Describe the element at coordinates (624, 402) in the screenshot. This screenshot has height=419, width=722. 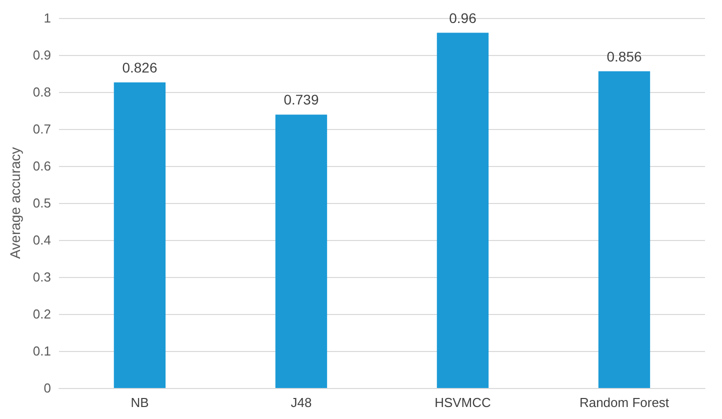
I see `x-tick-label: Random Forest` at that location.